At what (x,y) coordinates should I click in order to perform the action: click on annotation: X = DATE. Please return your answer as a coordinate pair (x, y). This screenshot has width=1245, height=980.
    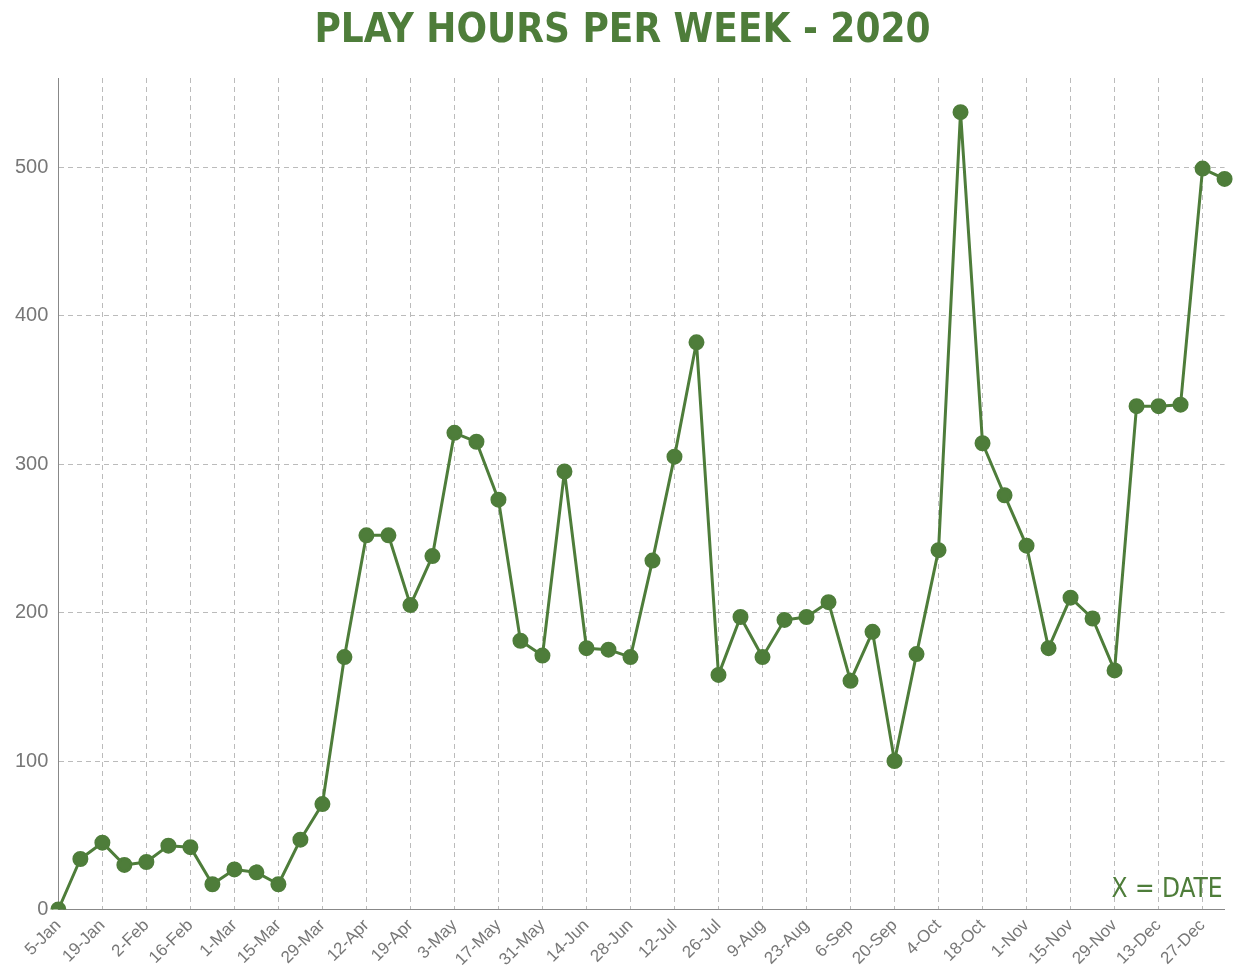
    Looking at the image, I should click on (1167, 888).